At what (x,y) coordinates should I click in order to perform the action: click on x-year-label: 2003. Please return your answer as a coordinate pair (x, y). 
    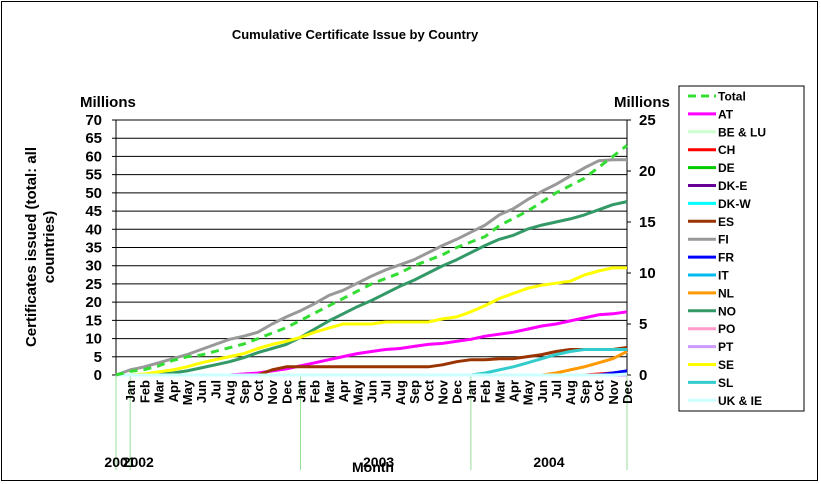
    Looking at the image, I should click on (378, 462).